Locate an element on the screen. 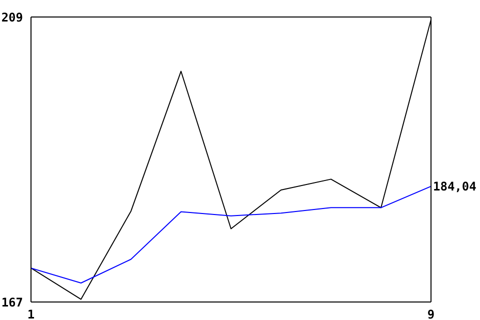  y-tick-label: 209 is located at coordinates (12, 17).